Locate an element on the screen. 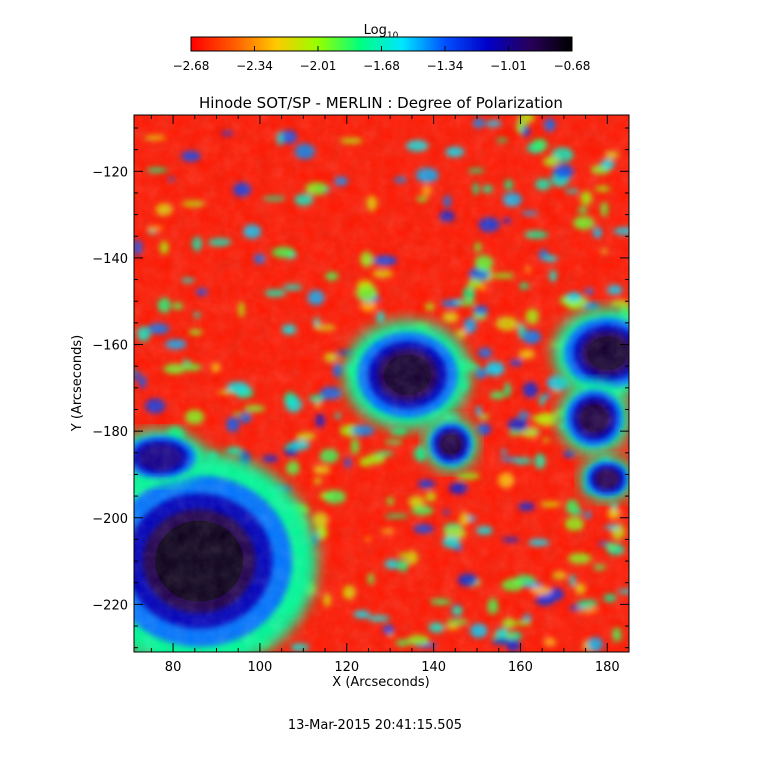 The height and width of the screenshot is (768, 762). x-axis-label: X (Arcseconds) is located at coordinates (380, 682).